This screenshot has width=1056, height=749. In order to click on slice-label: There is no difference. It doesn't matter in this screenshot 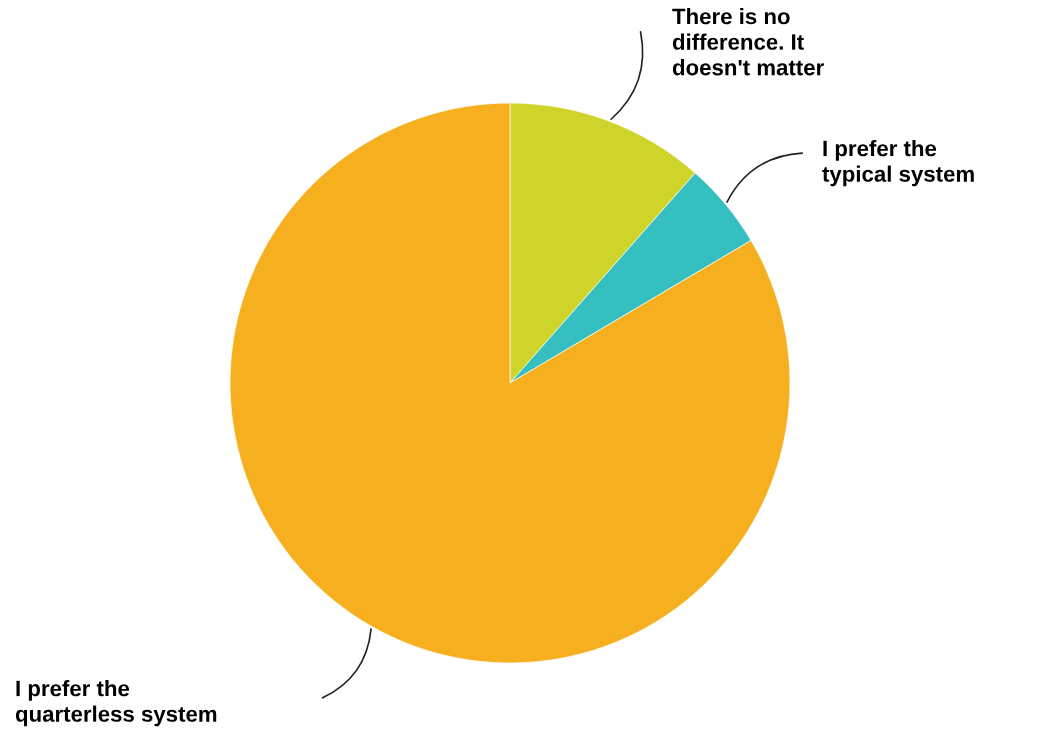, I will do `click(748, 42)`.